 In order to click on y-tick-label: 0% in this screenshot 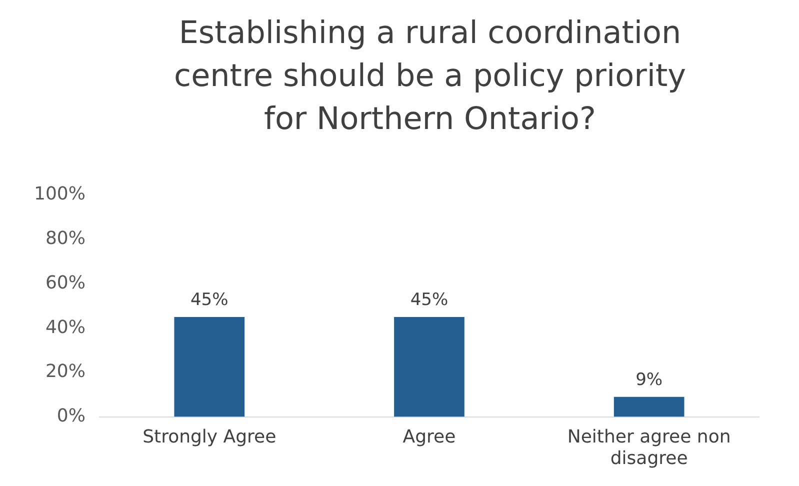, I will do `click(71, 415)`.